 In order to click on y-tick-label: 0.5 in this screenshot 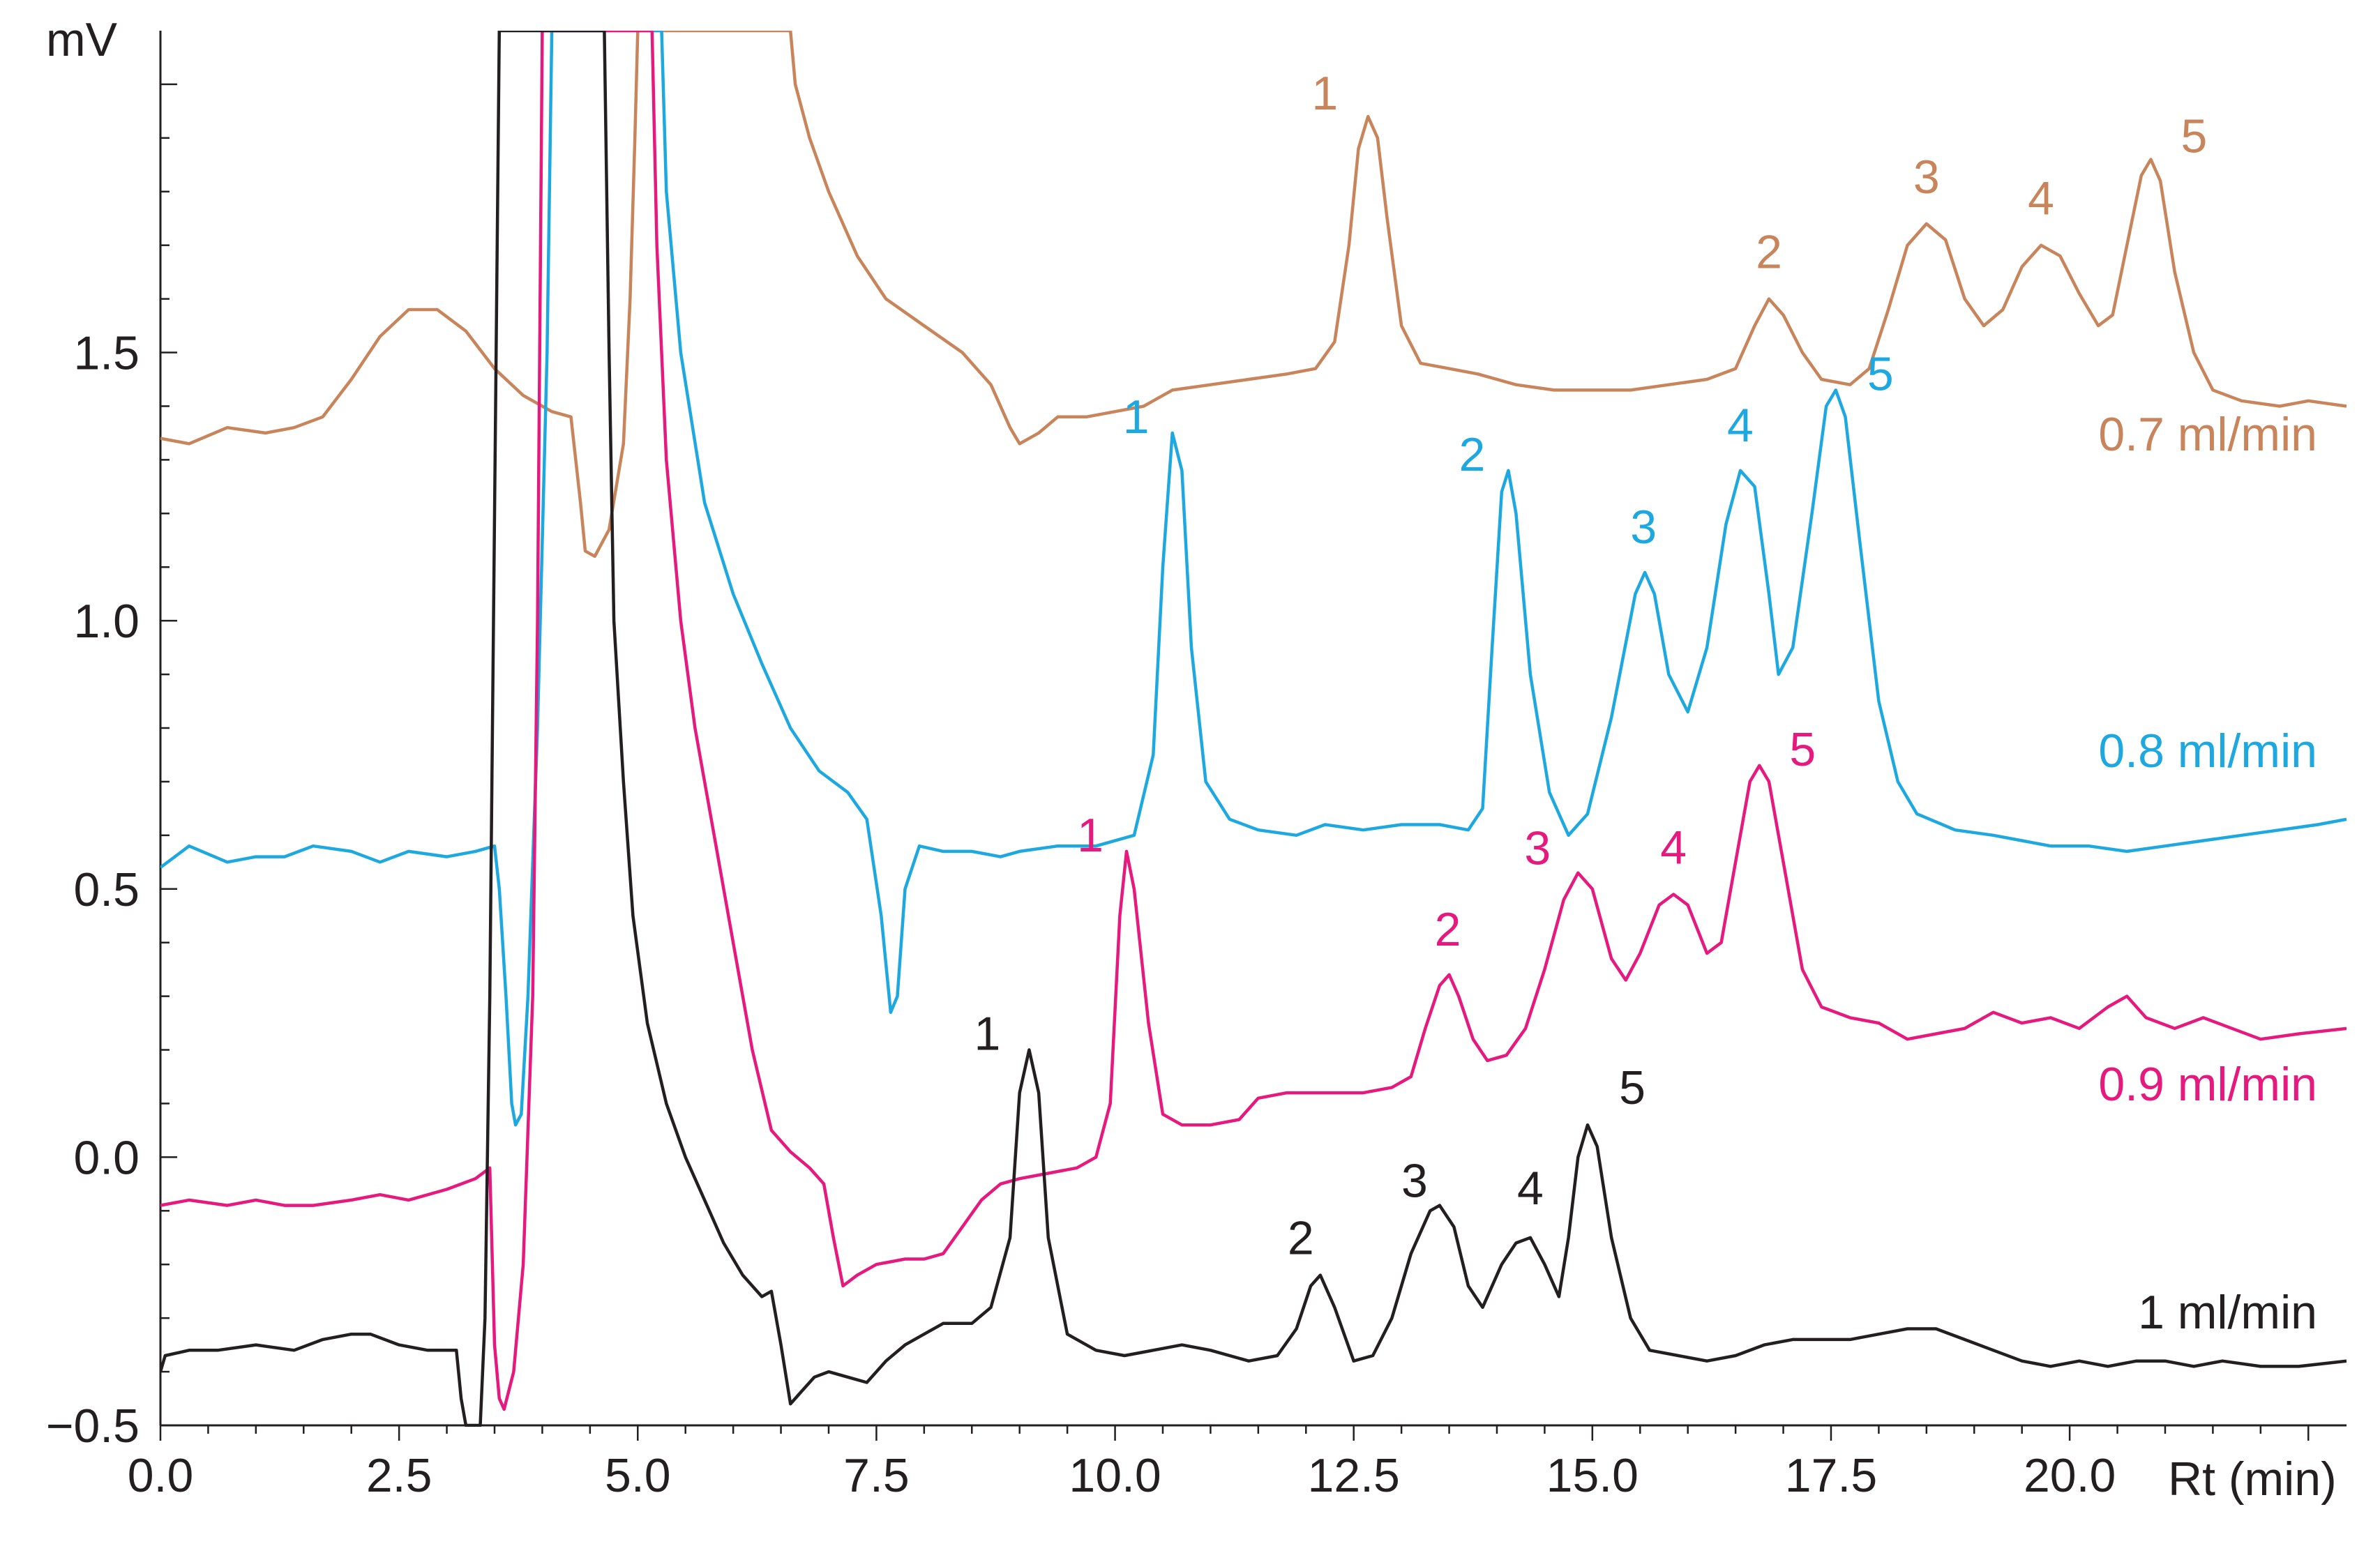, I will do `click(106, 889)`.